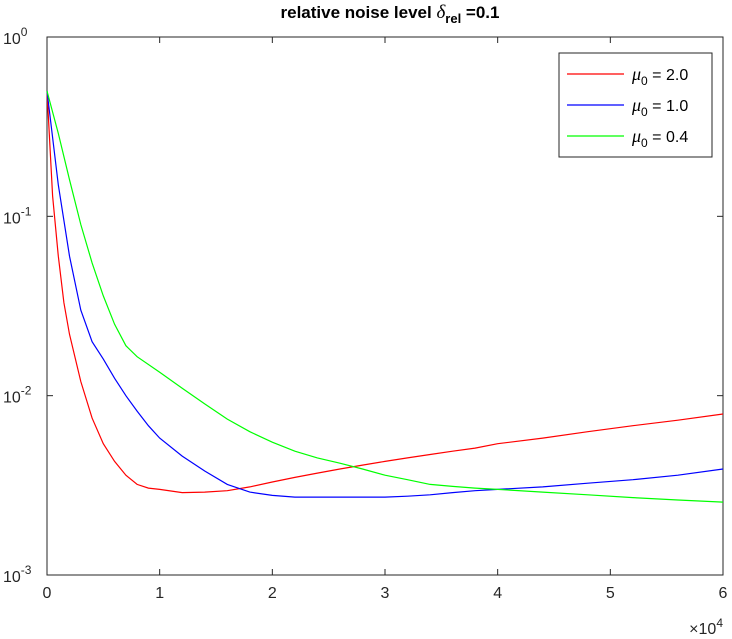 This screenshot has height=639, width=732. I want to click on x-tick-label-3: 3, so click(385, 593).